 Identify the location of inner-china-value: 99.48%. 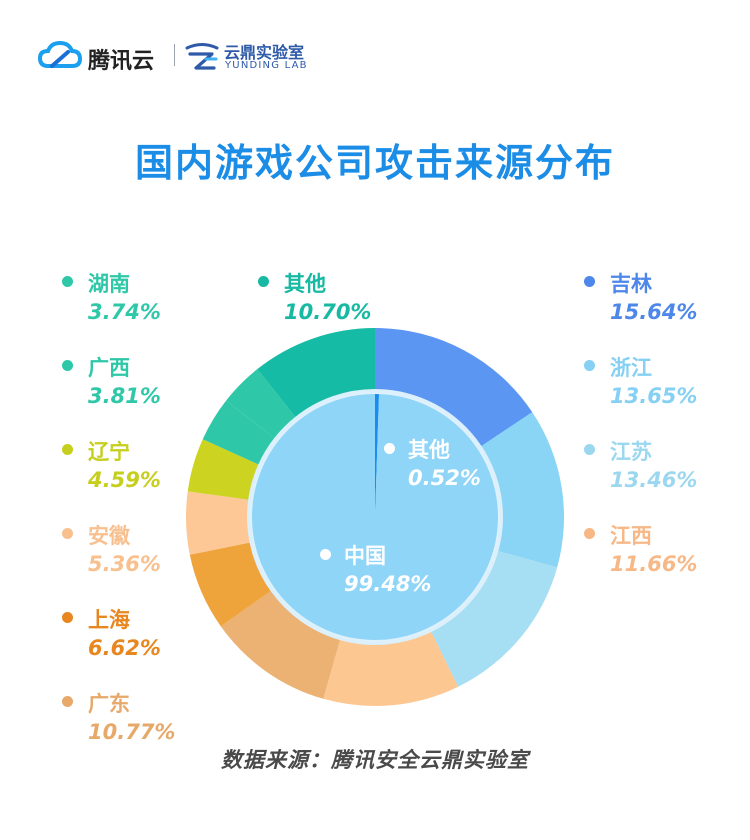
(388, 584).